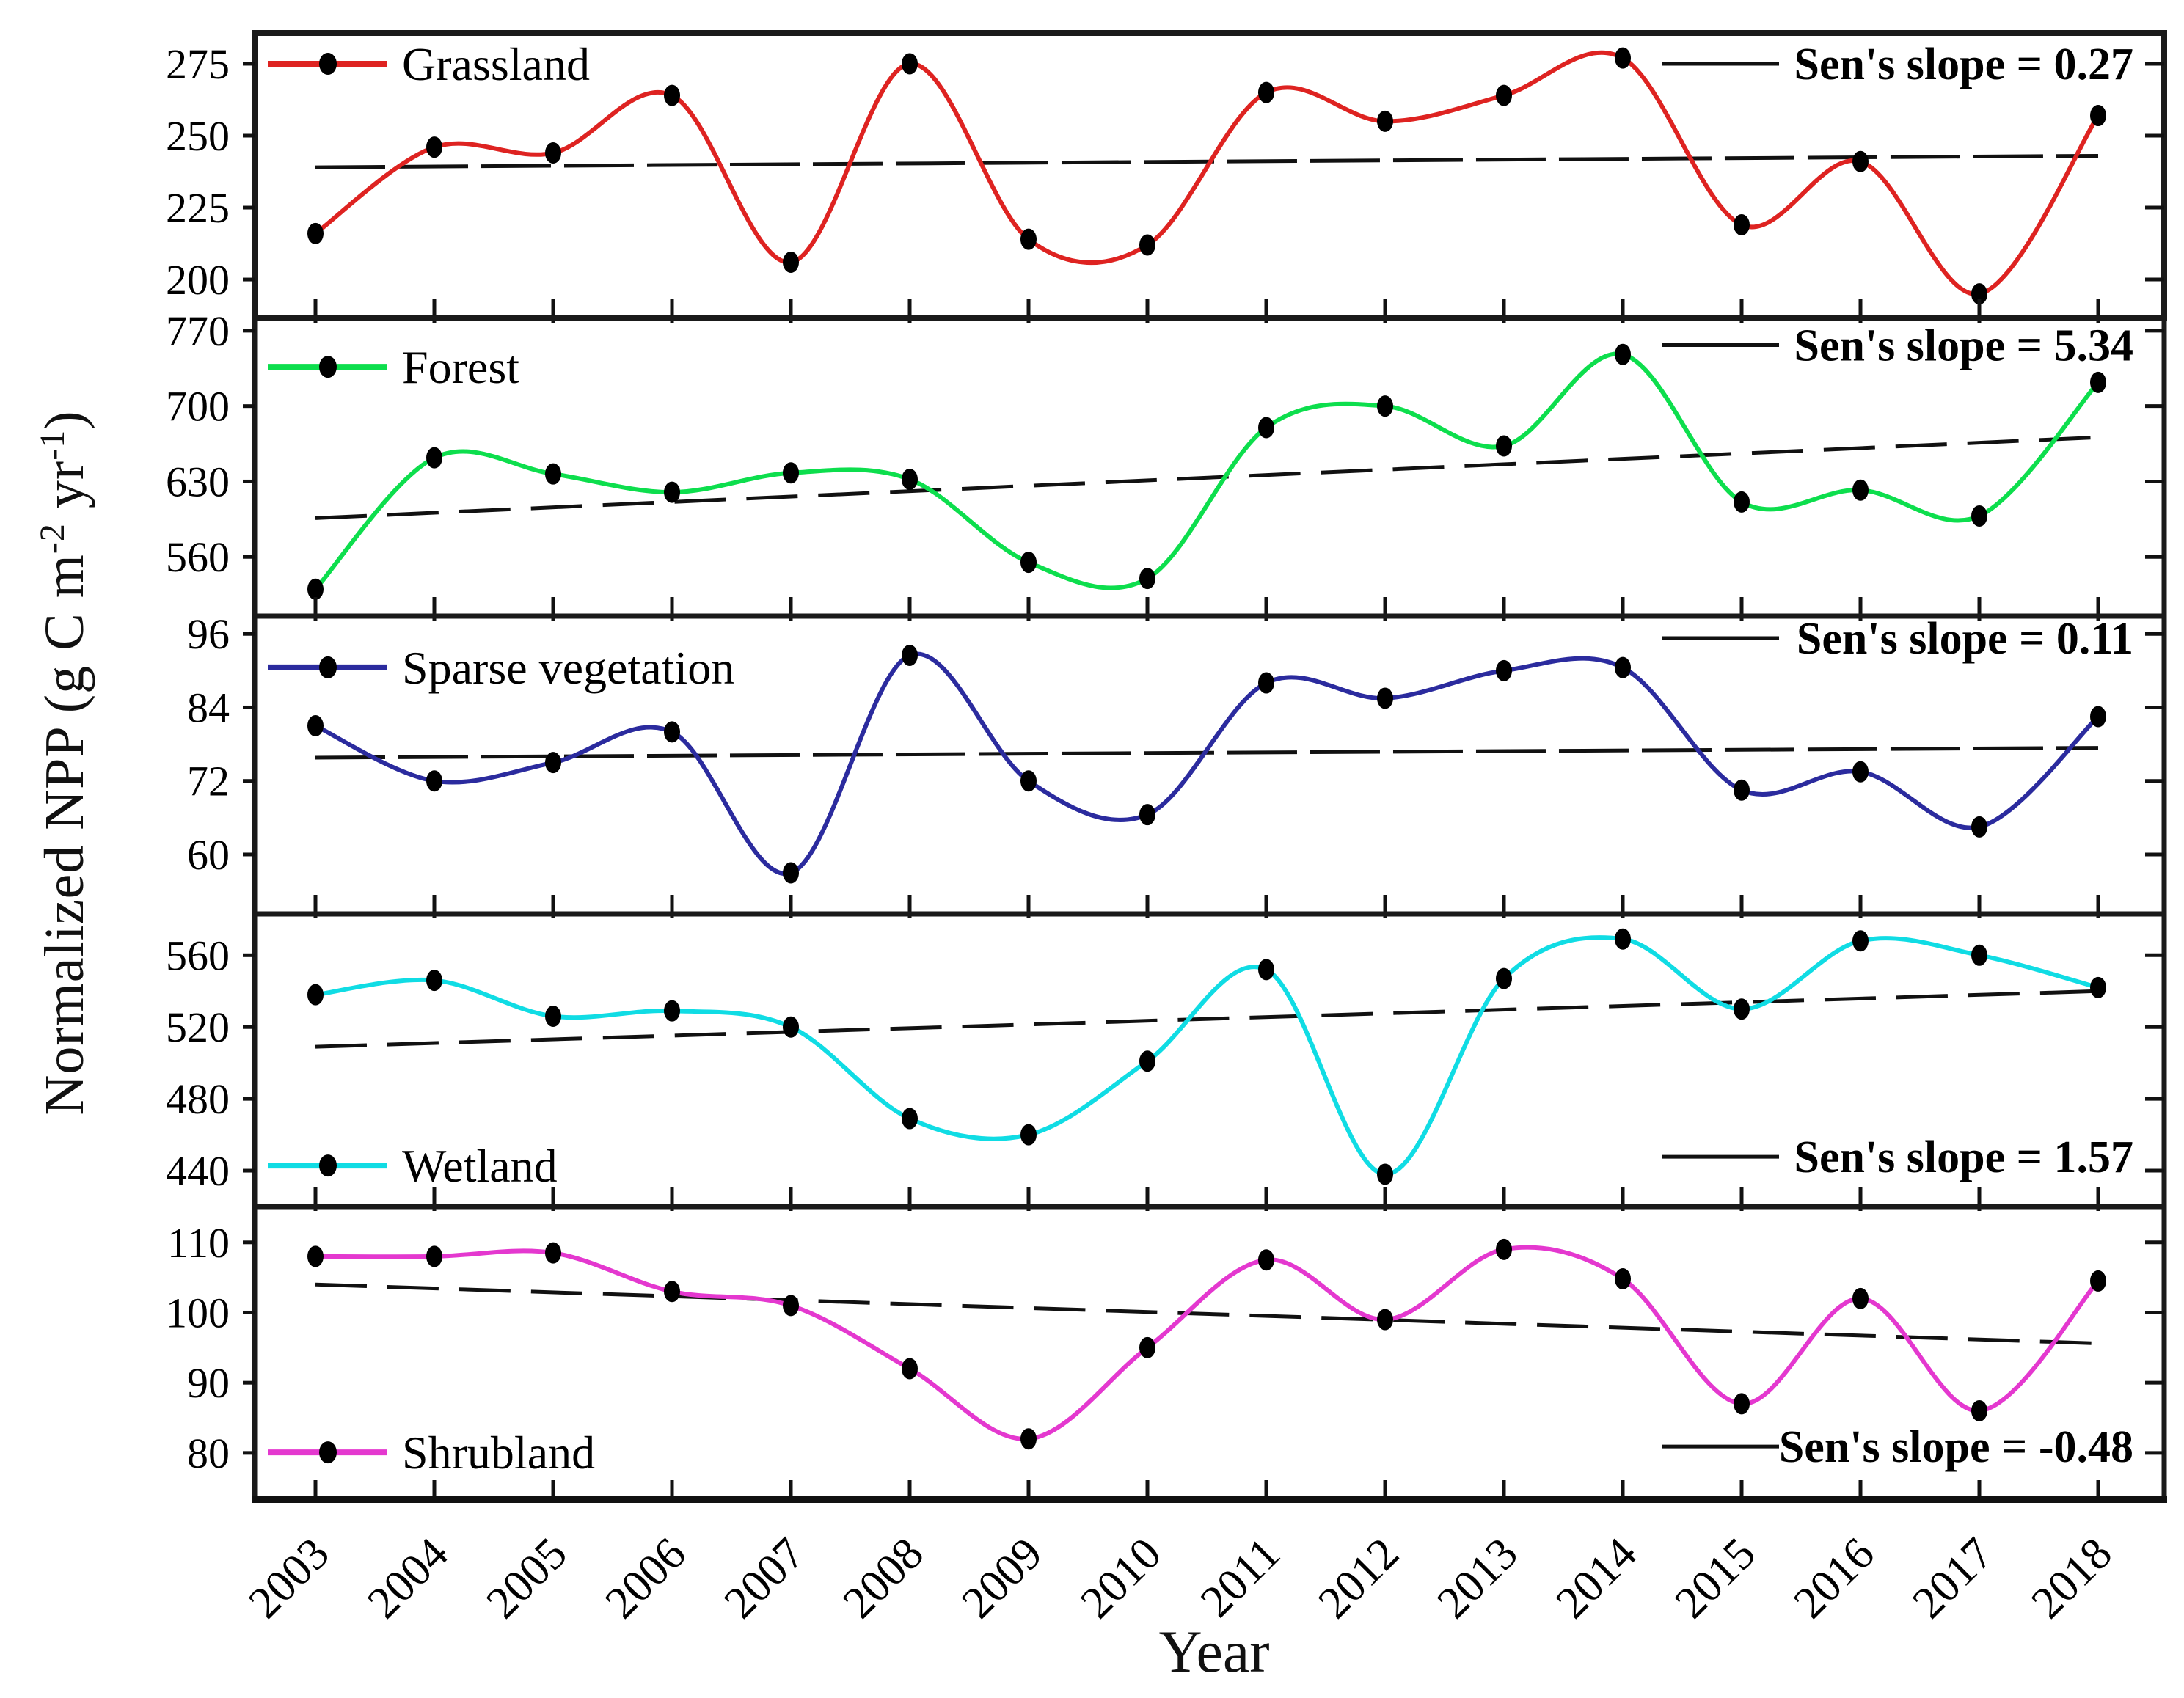 This screenshot has width=2184, height=1698. What do you see at coordinates (198, 280) in the screenshot?
I see `y-tick-label: 200` at bounding box center [198, 280].